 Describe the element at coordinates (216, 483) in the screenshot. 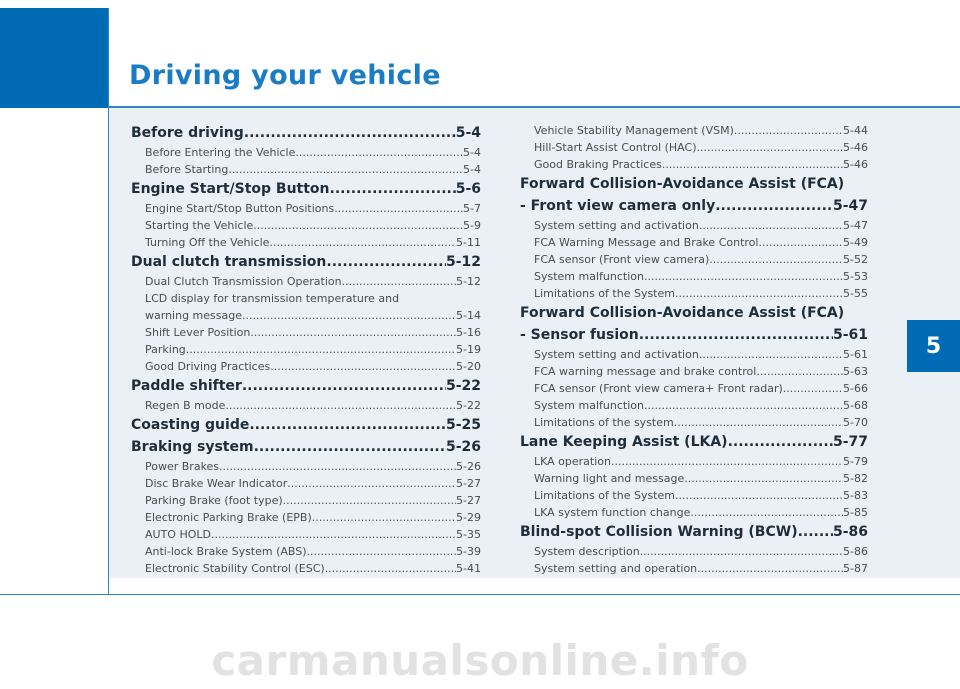

I see `toc-entry-title: Disc Brake Wear Indicator` at that location.